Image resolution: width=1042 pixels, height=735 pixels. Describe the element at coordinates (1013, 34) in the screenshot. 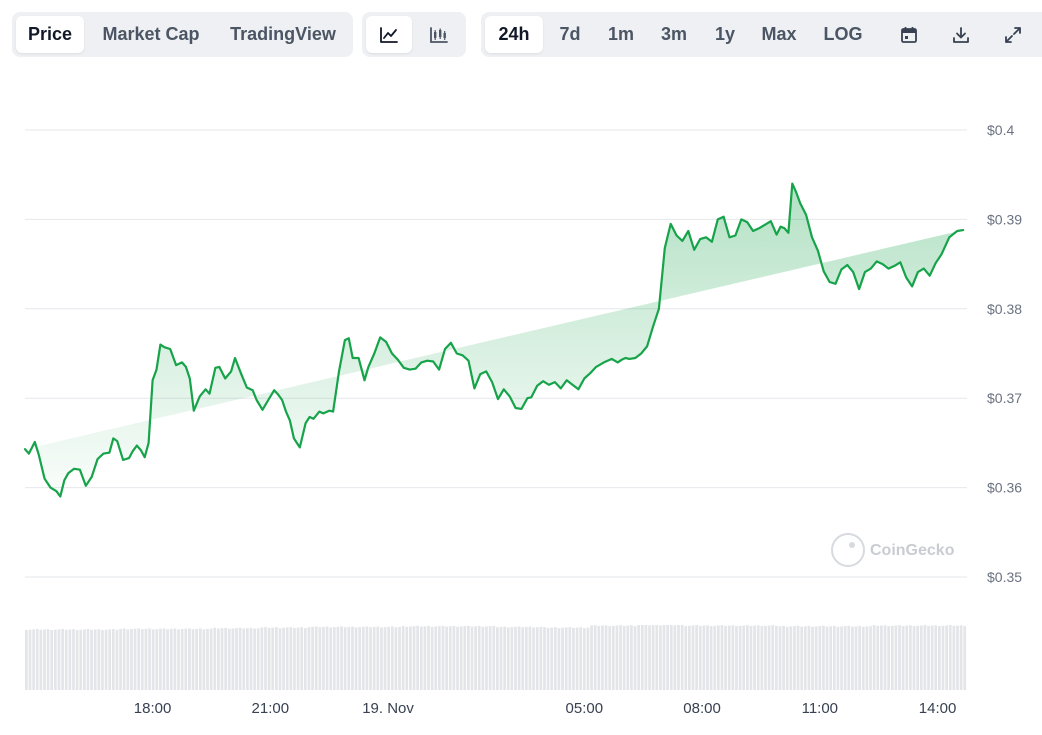

I see `expand-button` at that location.